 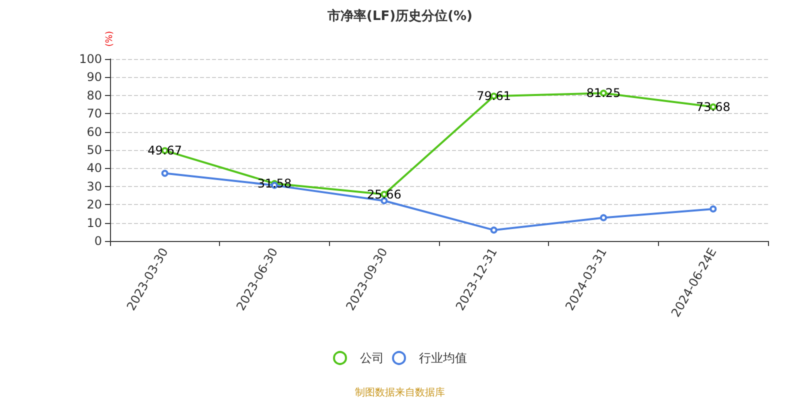 What do you see at coordinates (94, 113) in the screenshot?
I see `y-tick-label: 70` at bounding box center [94, 113].